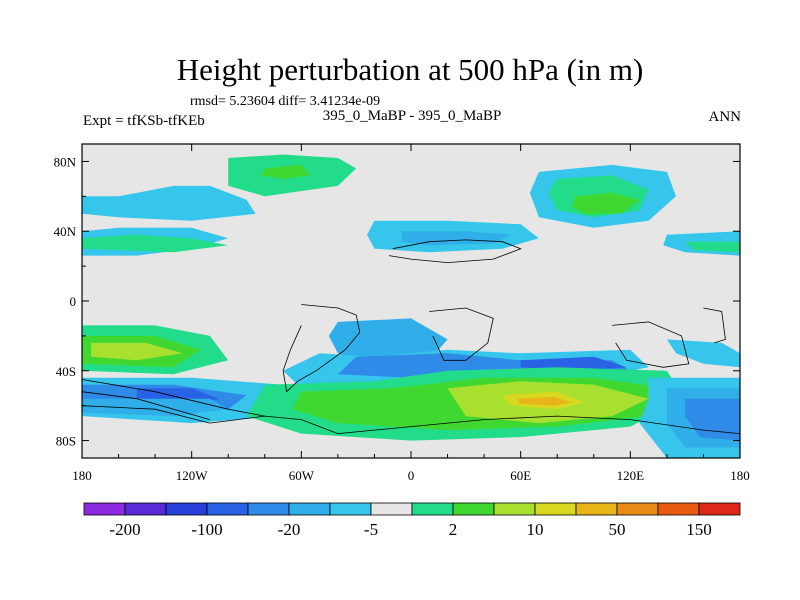  I want to click on colorbar-label: 2, so click(453, 529).